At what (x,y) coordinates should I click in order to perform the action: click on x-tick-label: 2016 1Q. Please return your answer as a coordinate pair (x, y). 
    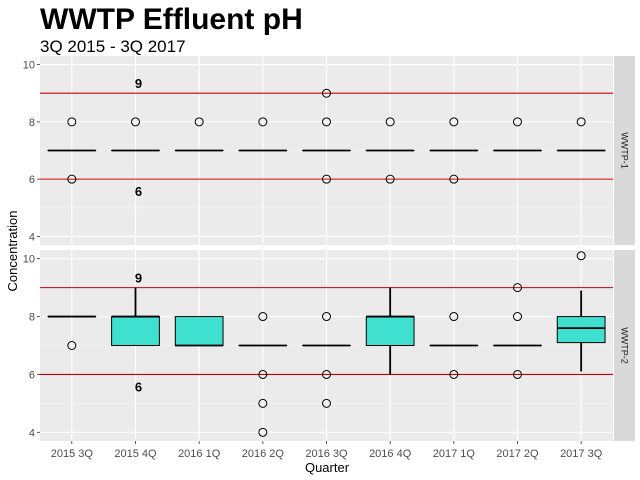
    Looking at the image, I should click on (199, 454).